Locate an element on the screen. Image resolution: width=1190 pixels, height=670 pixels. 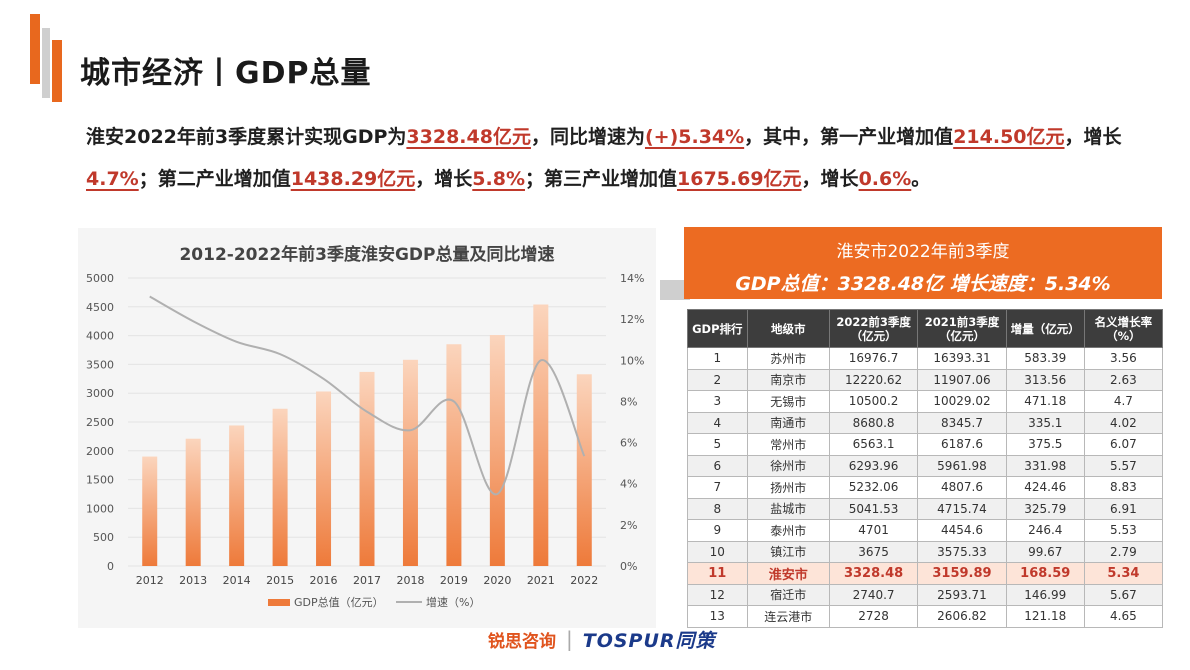
table-cell: 7 is located at coordinates (717, 487).